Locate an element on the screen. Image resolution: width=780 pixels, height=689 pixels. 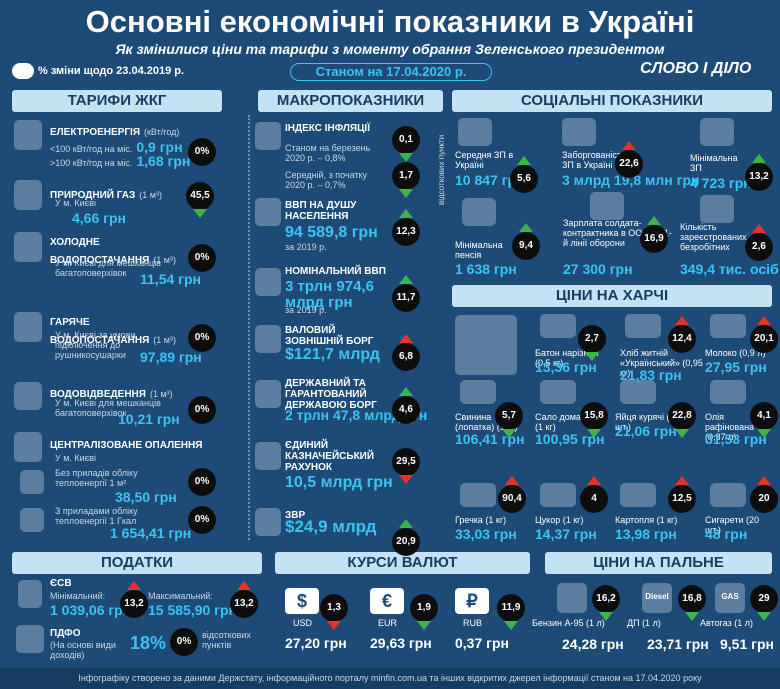
sm: EUR is located at coordinates (388, 623).